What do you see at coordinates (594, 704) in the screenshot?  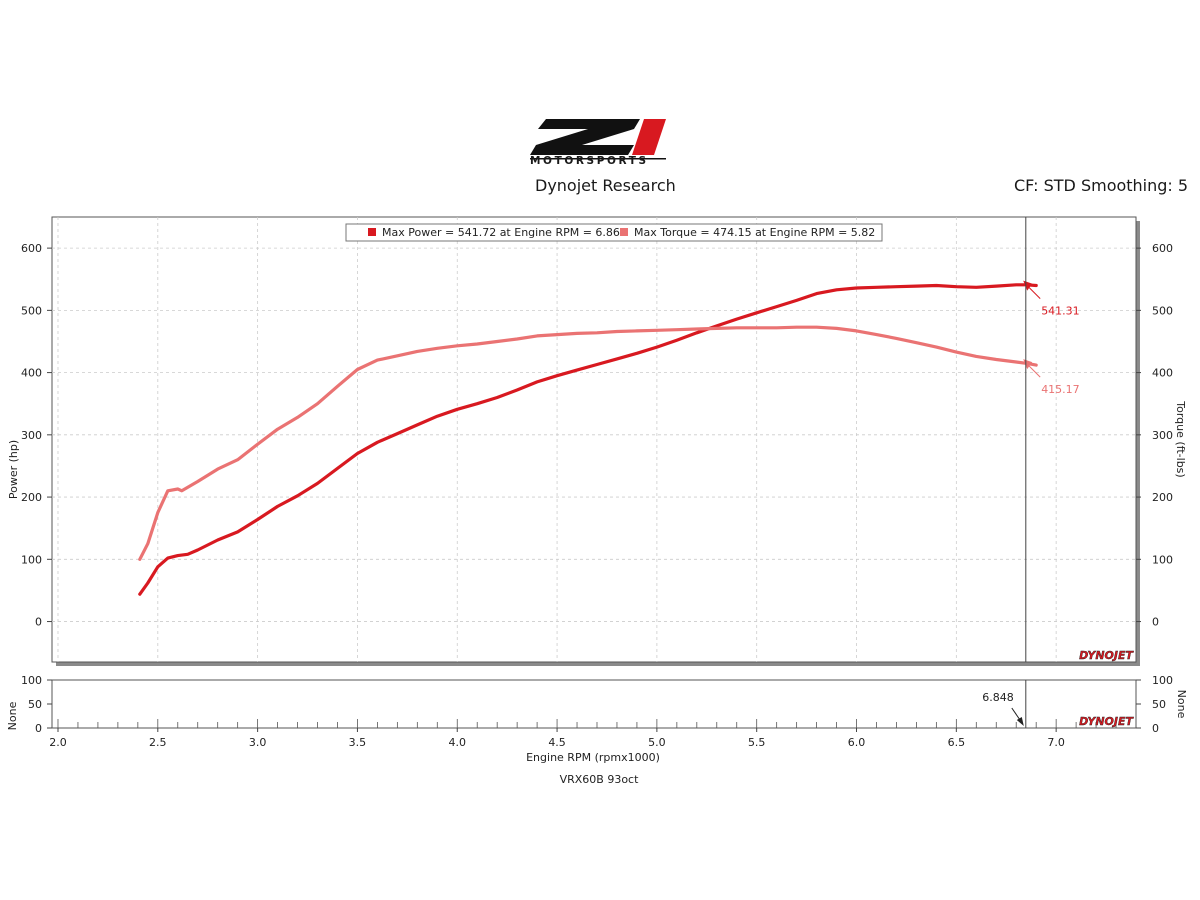 I see `sub-plot-area` at bounding box center [594, 704].